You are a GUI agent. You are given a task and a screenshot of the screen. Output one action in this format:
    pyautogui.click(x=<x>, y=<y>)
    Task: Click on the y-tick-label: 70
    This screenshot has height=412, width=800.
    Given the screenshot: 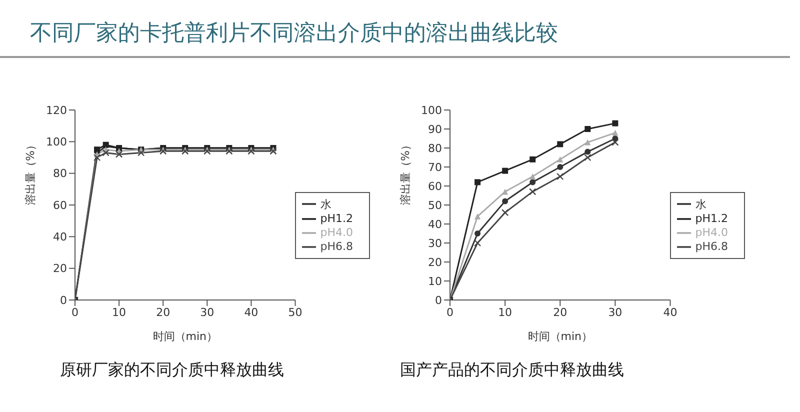 What is the action you would take?
    pyautogui.click(x=435, y=167)
    